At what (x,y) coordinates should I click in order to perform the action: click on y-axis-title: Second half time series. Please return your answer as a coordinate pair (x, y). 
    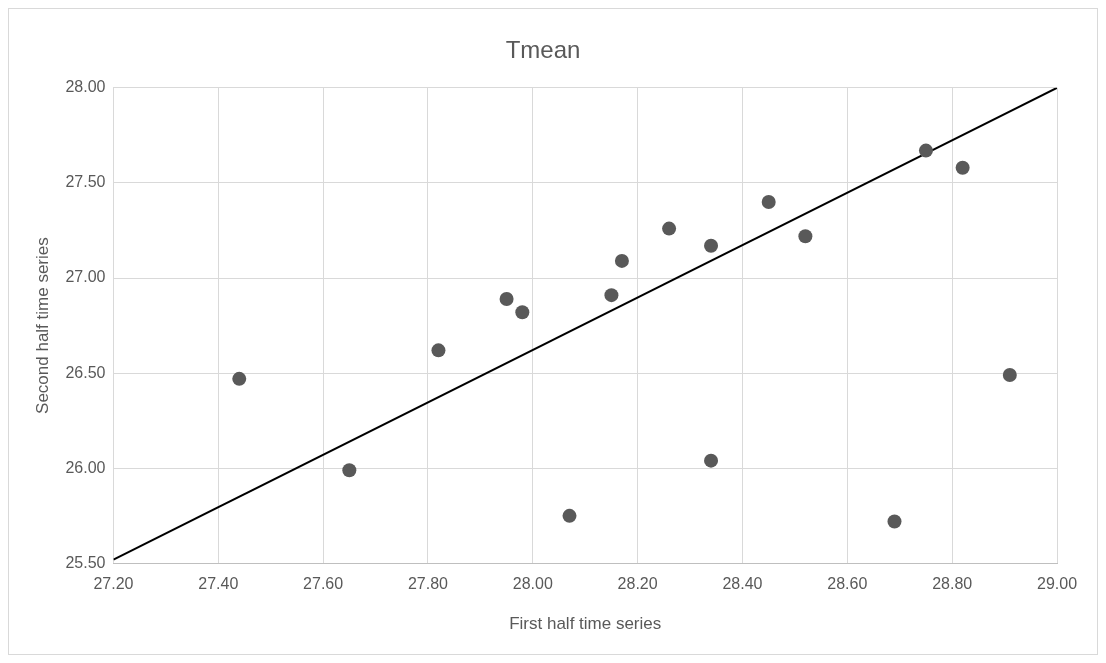
    Looking at the image, I should click on (42, 325).